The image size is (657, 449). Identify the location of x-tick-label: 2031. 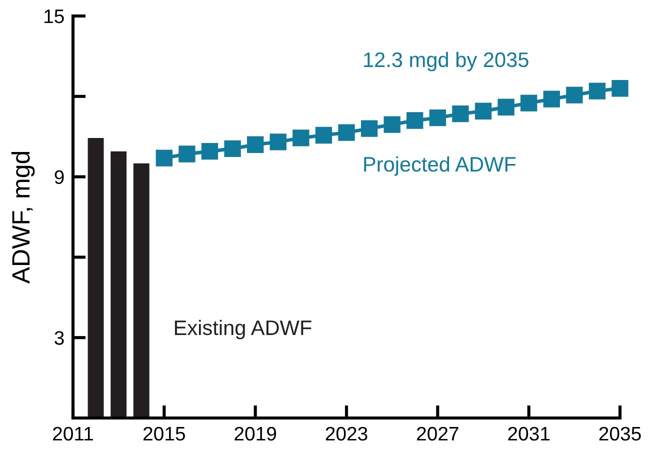
(529, 433).